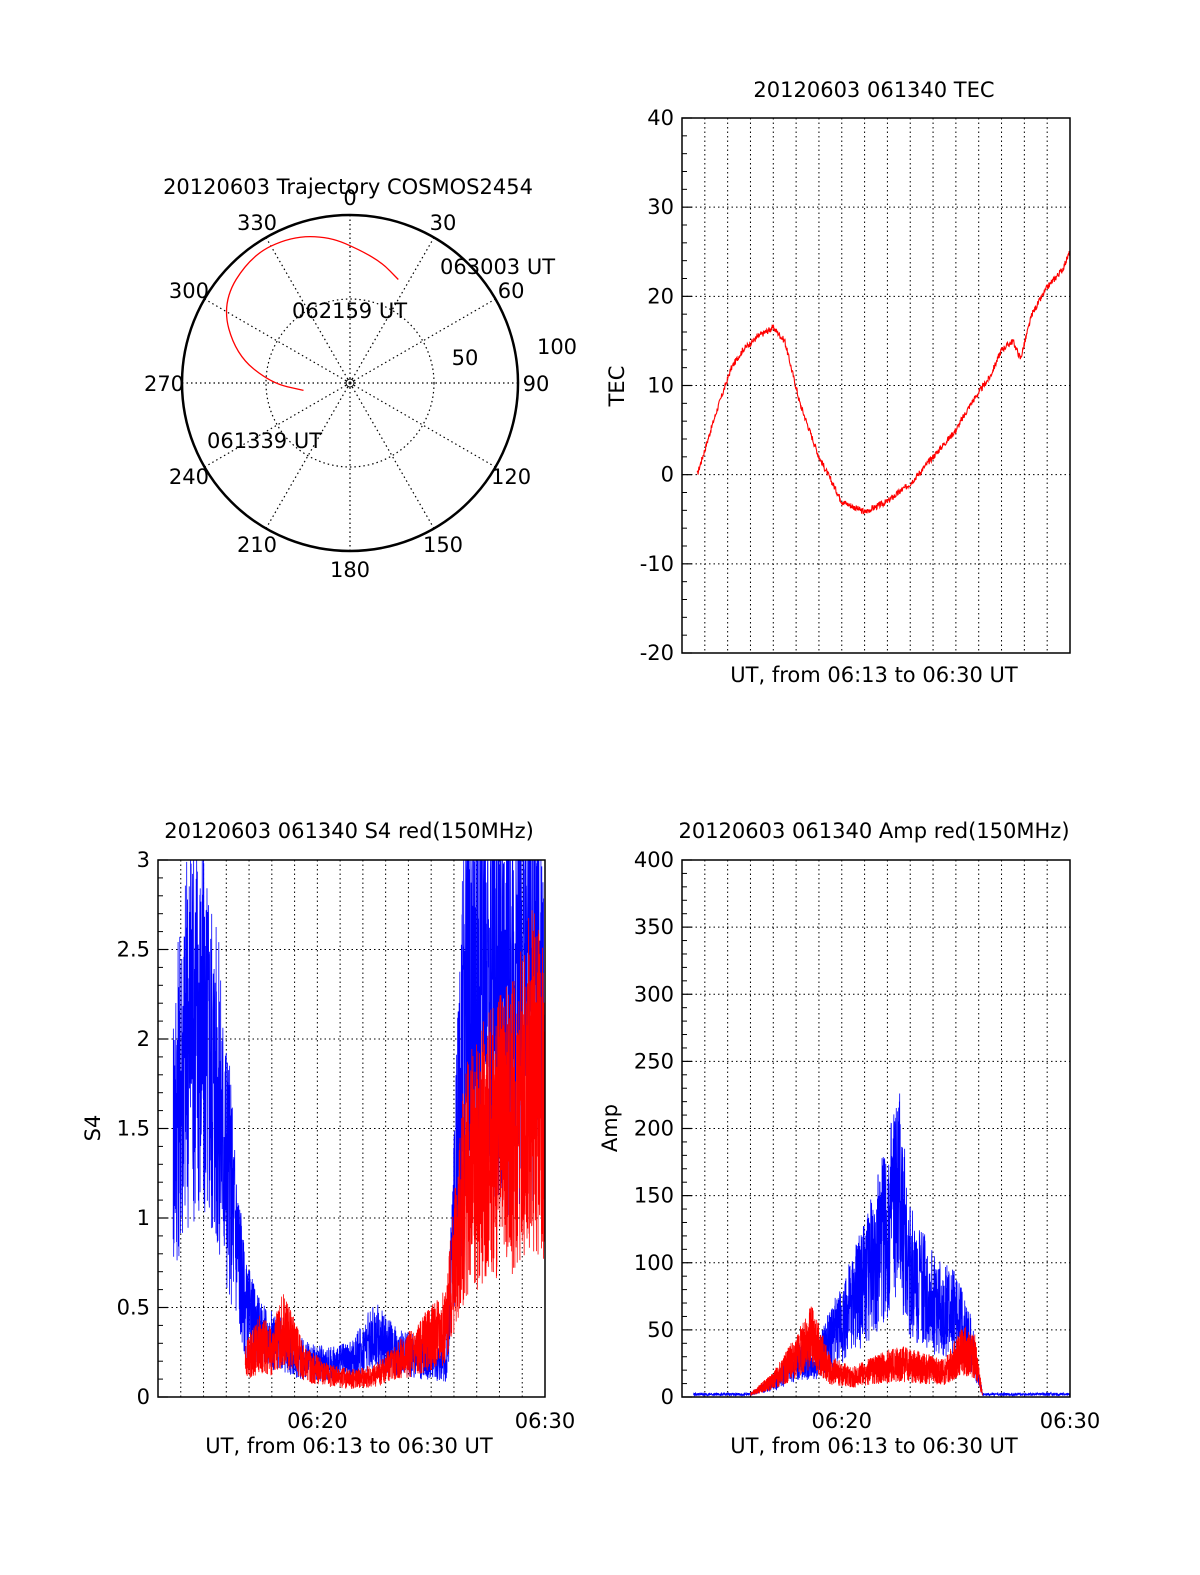 The image size is (1200, 1575). I want to click on polar-azimuth-label: 0, so click(349, 198).